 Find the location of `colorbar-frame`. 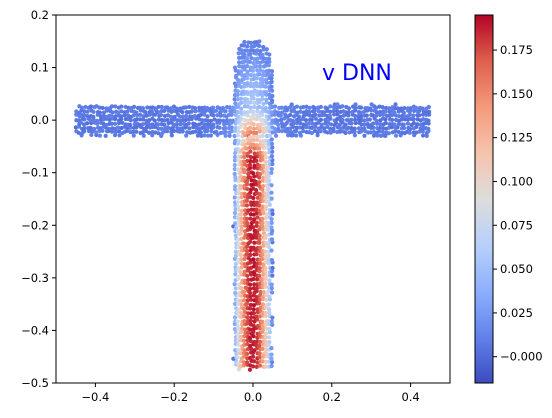

colorbar-frame is located at coordinates (484, 199).